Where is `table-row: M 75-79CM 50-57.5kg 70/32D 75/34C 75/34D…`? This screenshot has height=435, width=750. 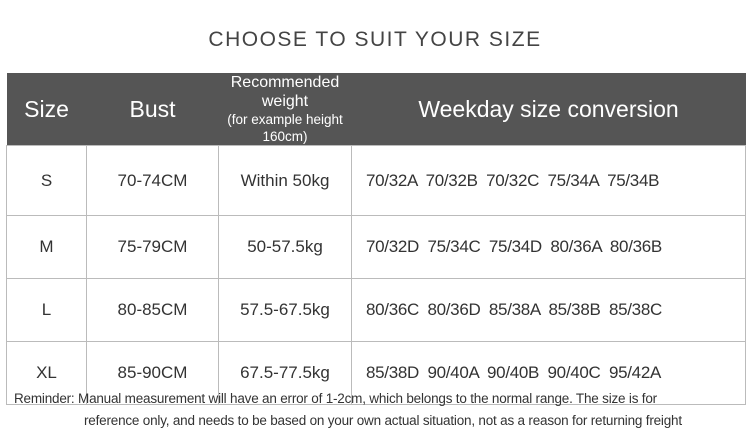 table-row: M 75-79CM 50-57.5kg 70/32D 75/34C 75/34D… is located at coordinates (376, 247).